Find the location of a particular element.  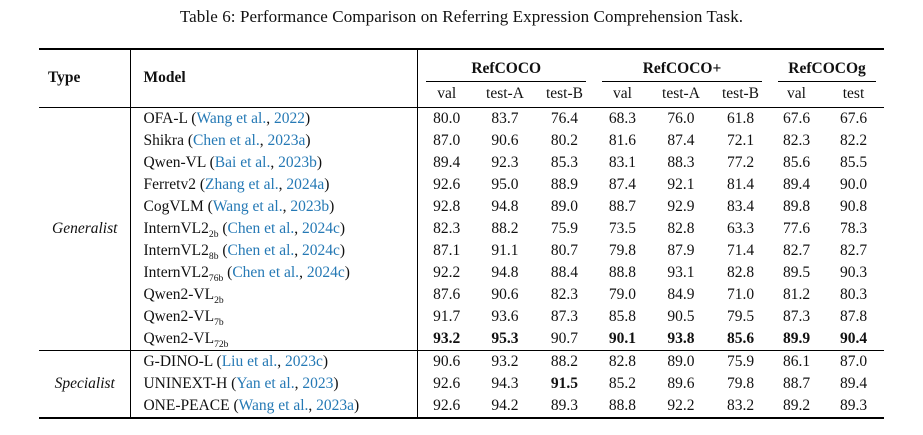

metric-value: 92.8 is located at coordinates (447, 206).